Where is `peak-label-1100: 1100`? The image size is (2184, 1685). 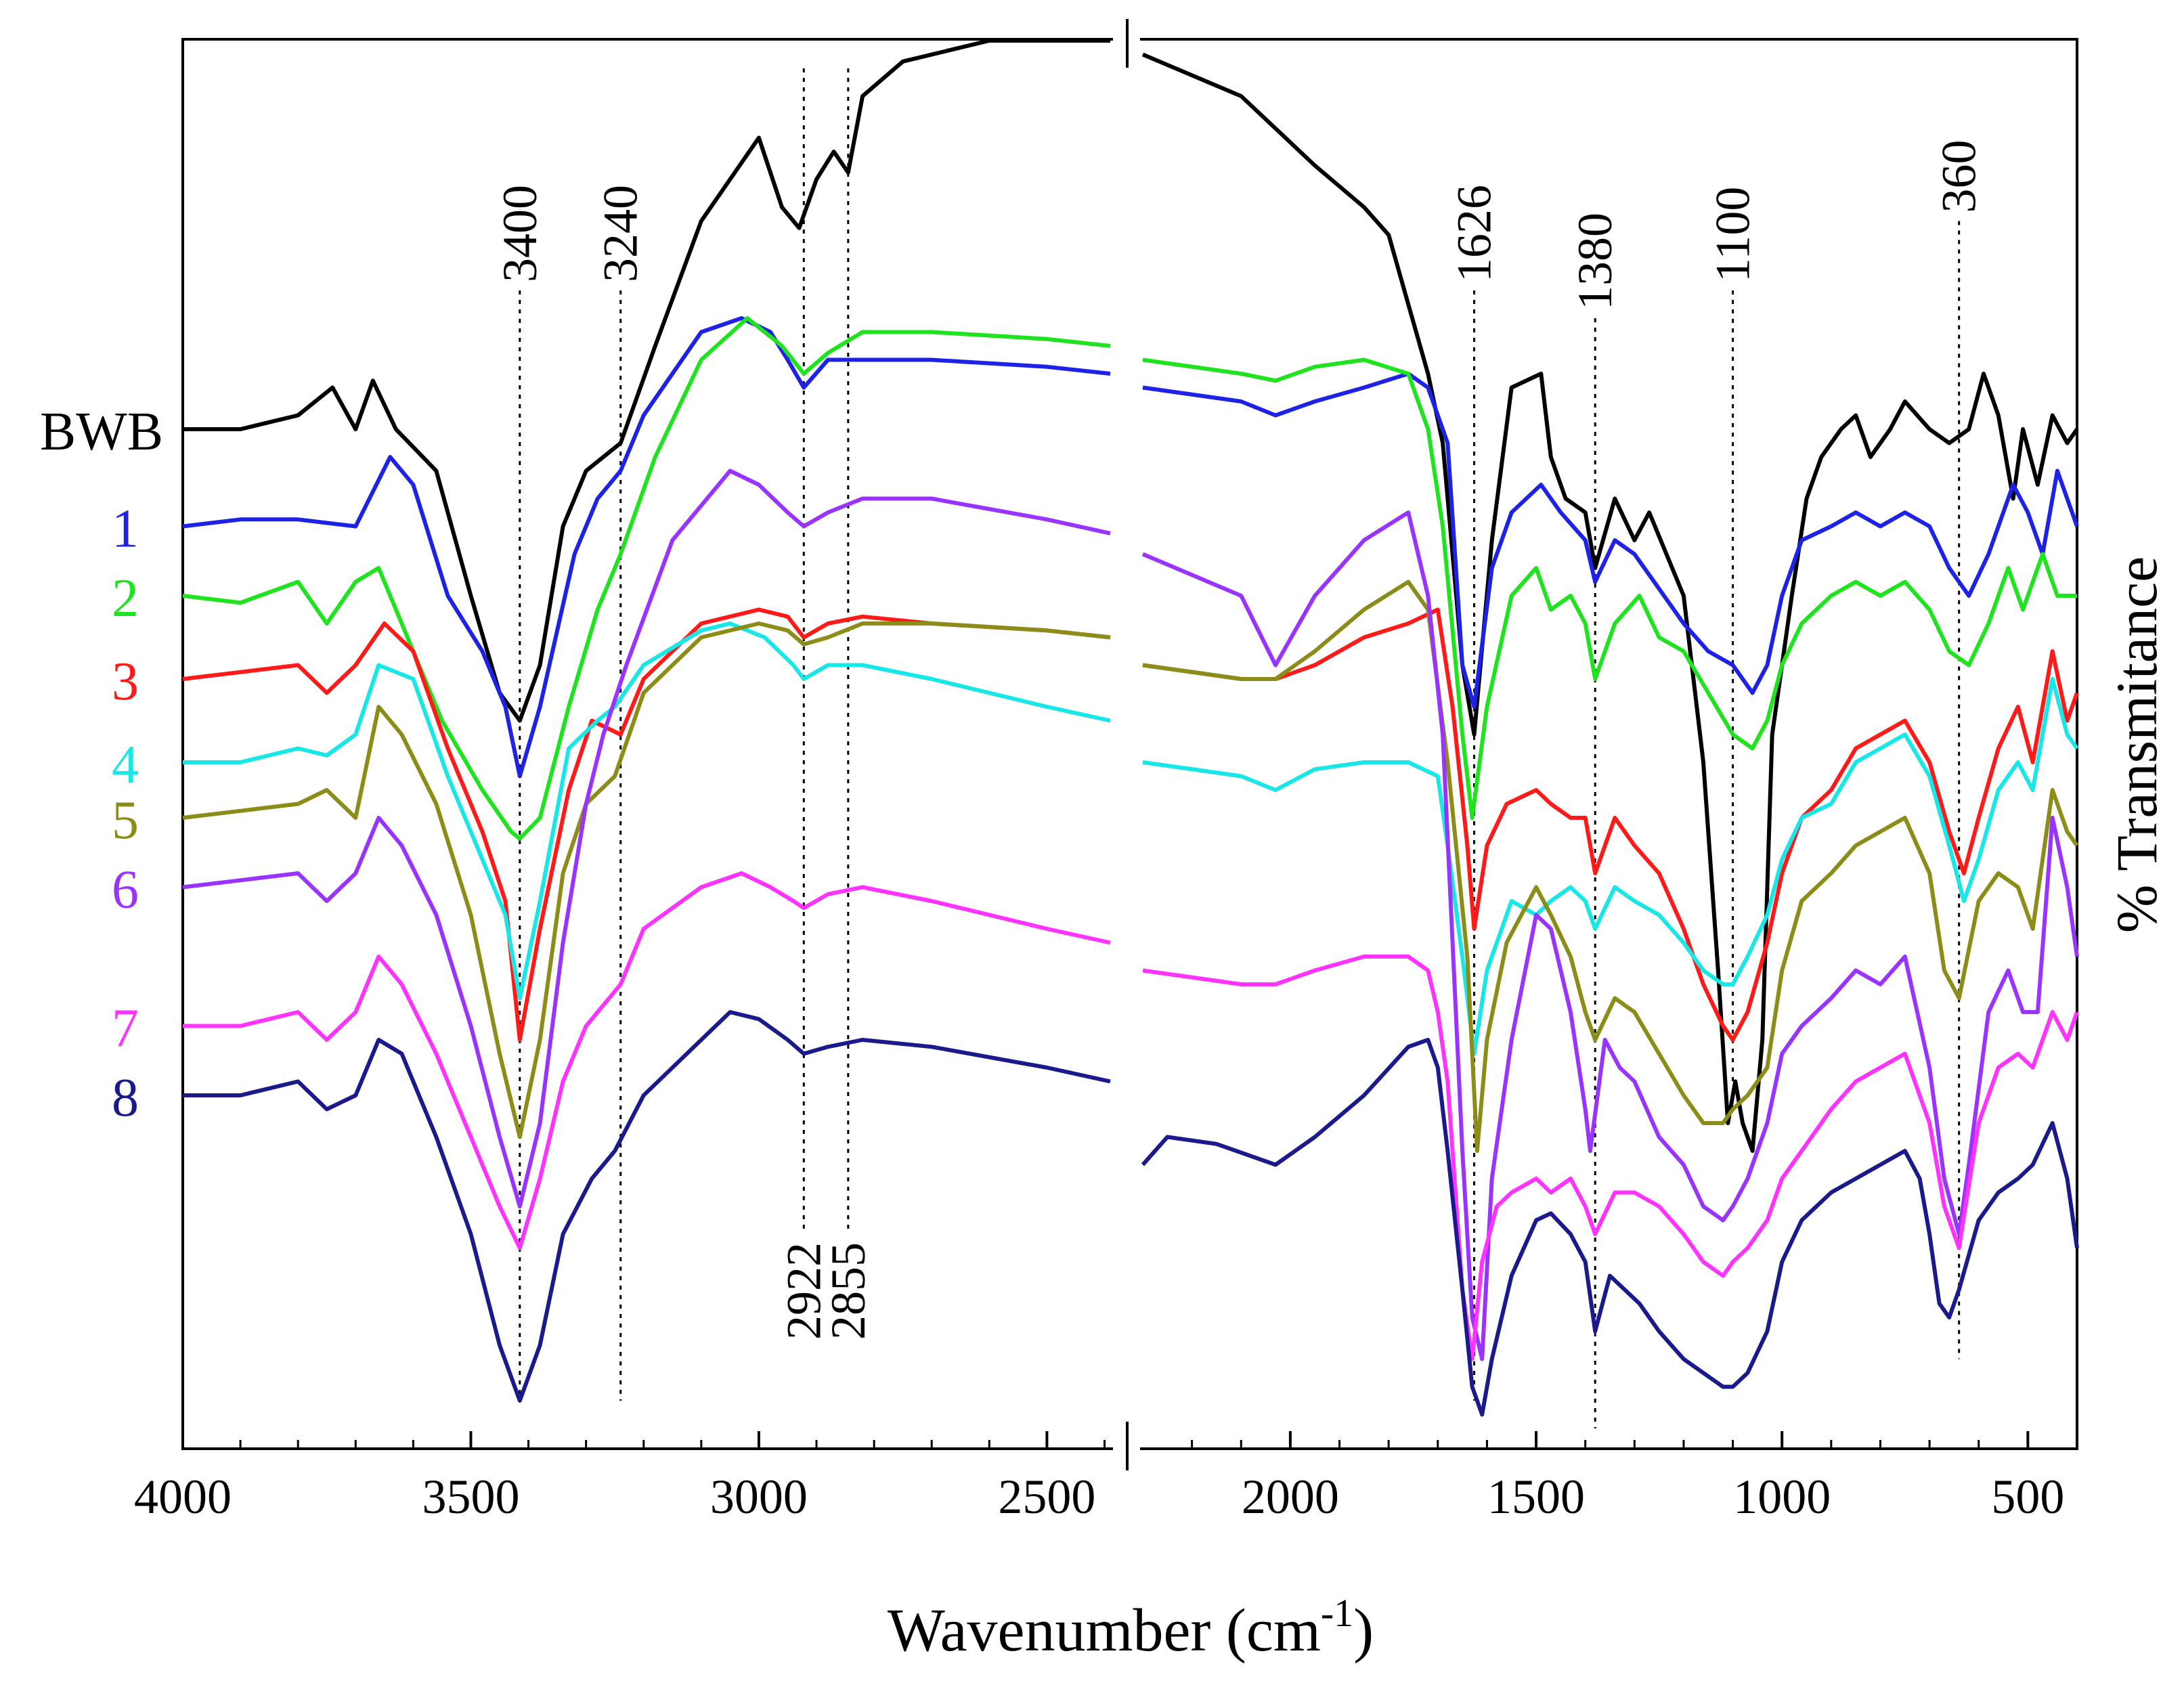
peak-label-1100: 1100 is located at coordinates (1733, 234).